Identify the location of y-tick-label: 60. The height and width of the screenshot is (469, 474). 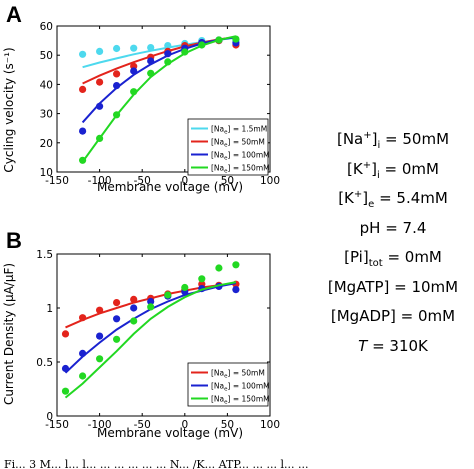
(46, 27).